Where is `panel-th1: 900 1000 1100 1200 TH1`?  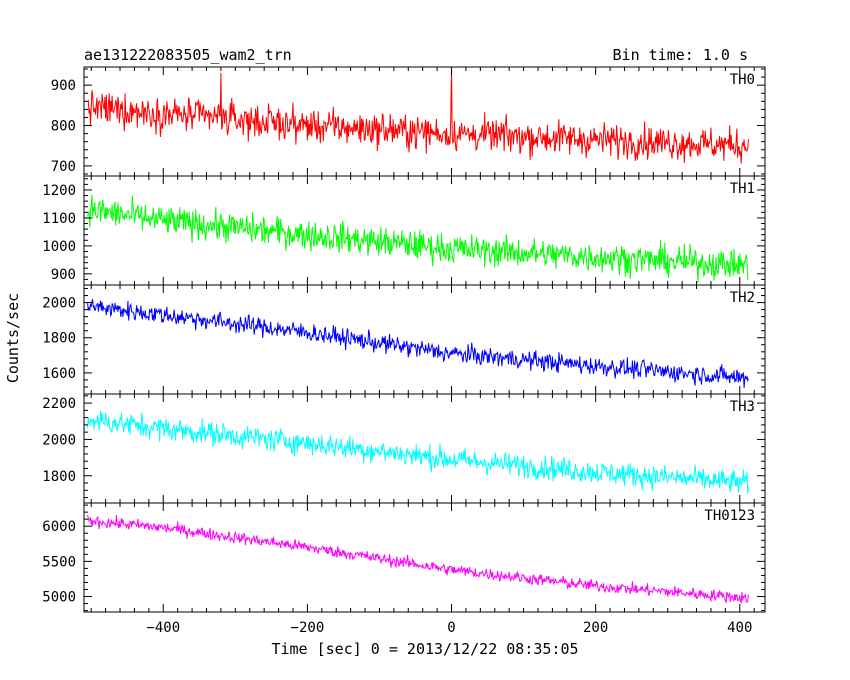
panel-th1: 900 1000 1100 1200 TH1 is located at coordinates (404, 230).